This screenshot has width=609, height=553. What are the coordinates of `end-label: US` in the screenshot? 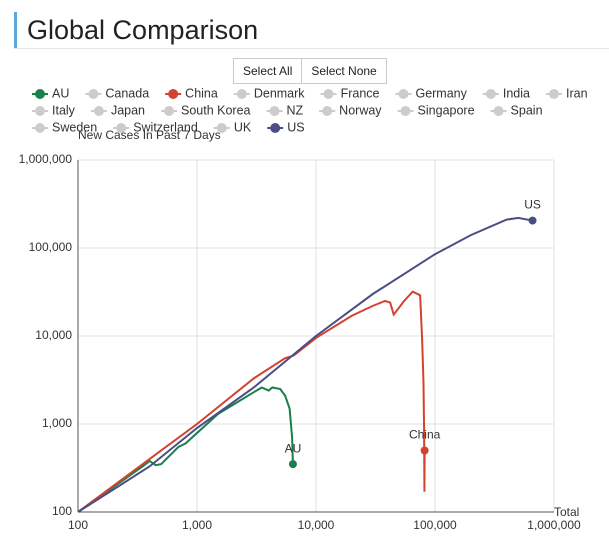 It's located at (532, 205).